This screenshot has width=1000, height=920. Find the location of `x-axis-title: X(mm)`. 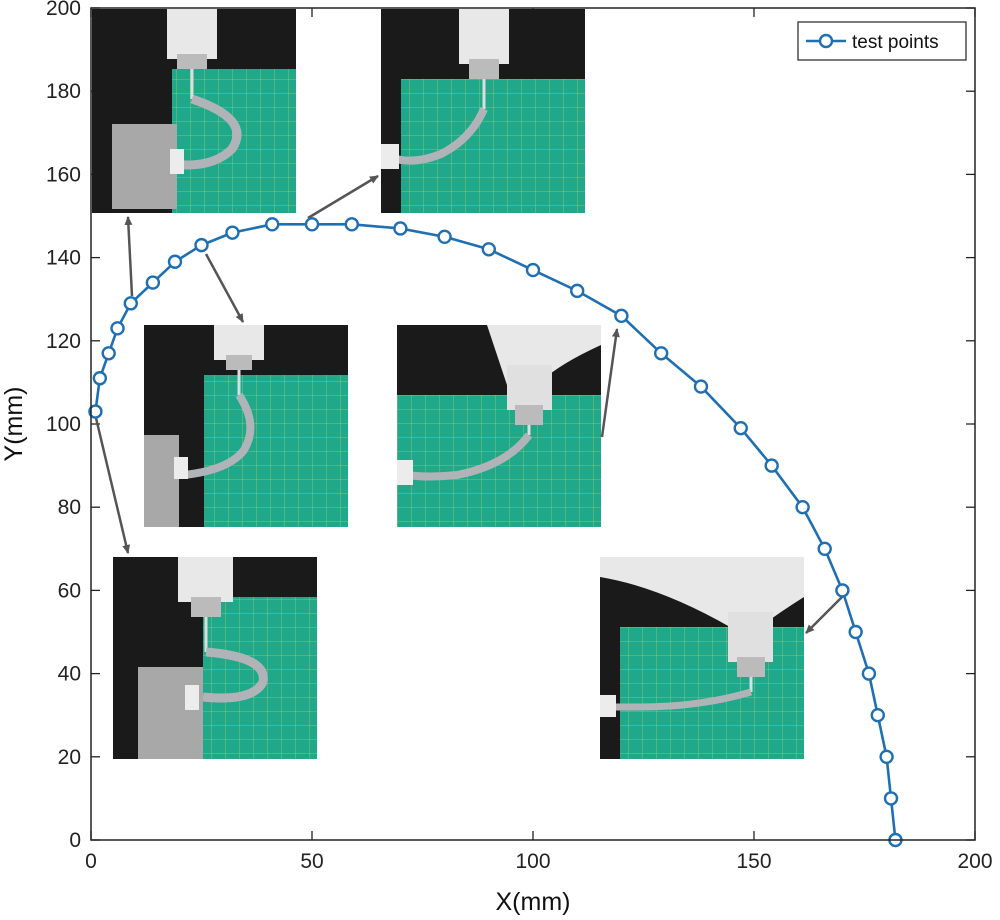

x-axis-title: X(mm) is located at coordinates (533, 902).